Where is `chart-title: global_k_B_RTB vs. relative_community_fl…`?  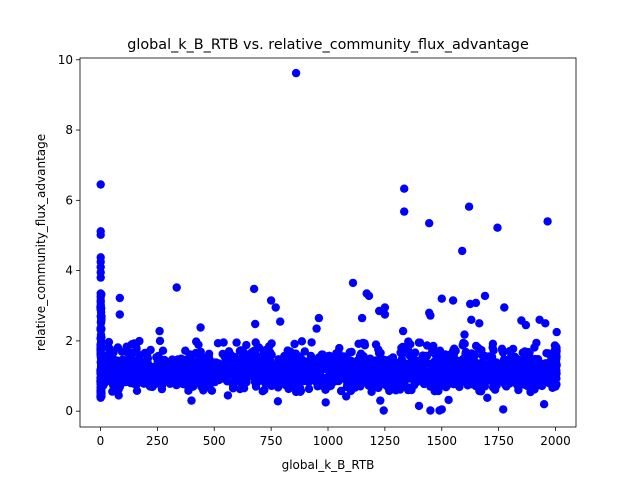
chart-title: global_k_B_RTB vs. relative_community_fl… is located at coordinates (328, 45).